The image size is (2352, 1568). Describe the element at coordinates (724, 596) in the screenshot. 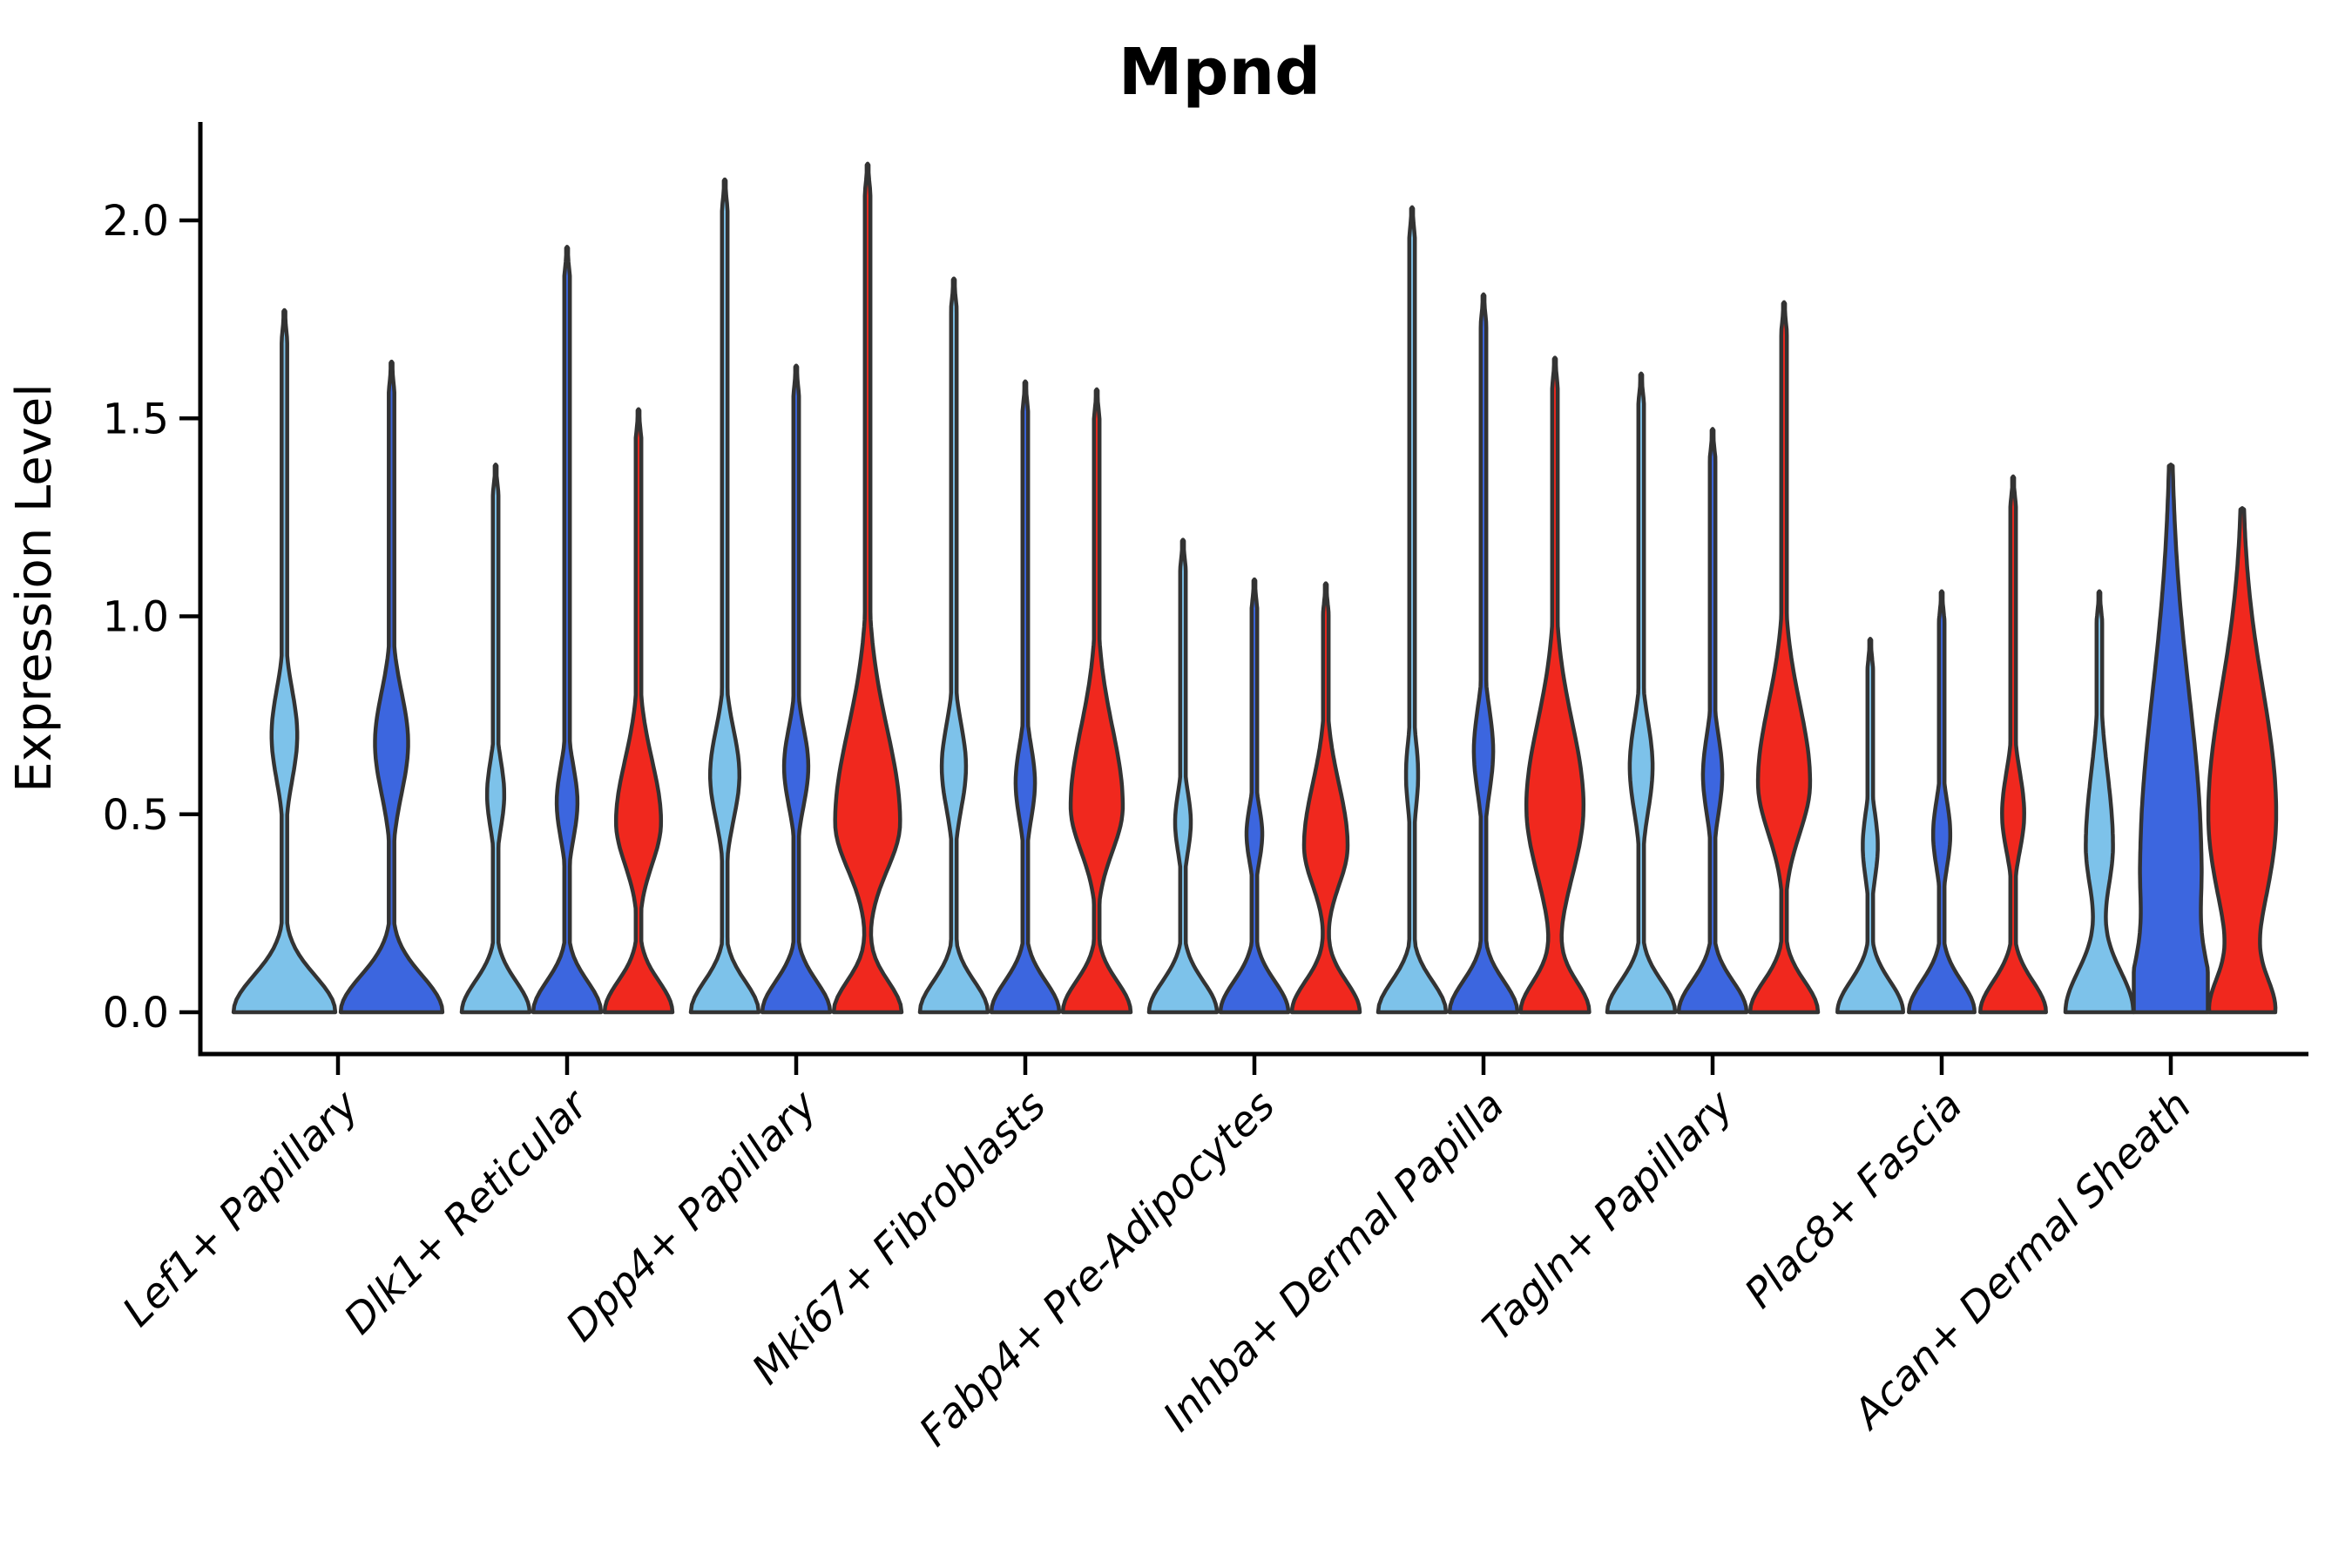

I see `violin-2-series1` at that location.